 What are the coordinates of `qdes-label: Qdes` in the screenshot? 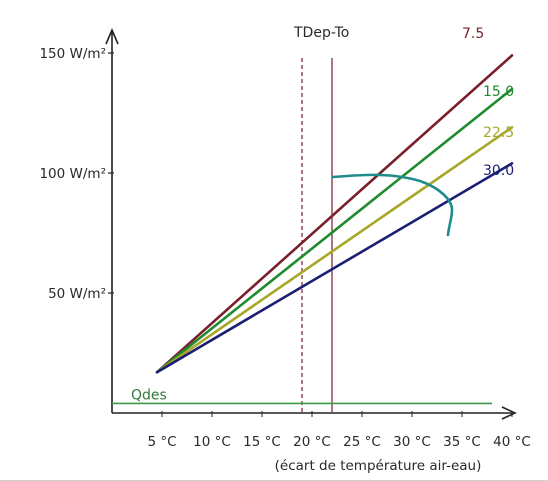 It's located at (149, 395).